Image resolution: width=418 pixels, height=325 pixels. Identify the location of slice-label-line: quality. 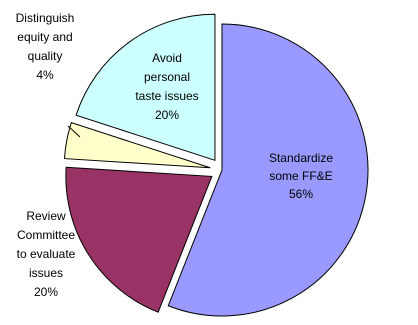
(45, 56).